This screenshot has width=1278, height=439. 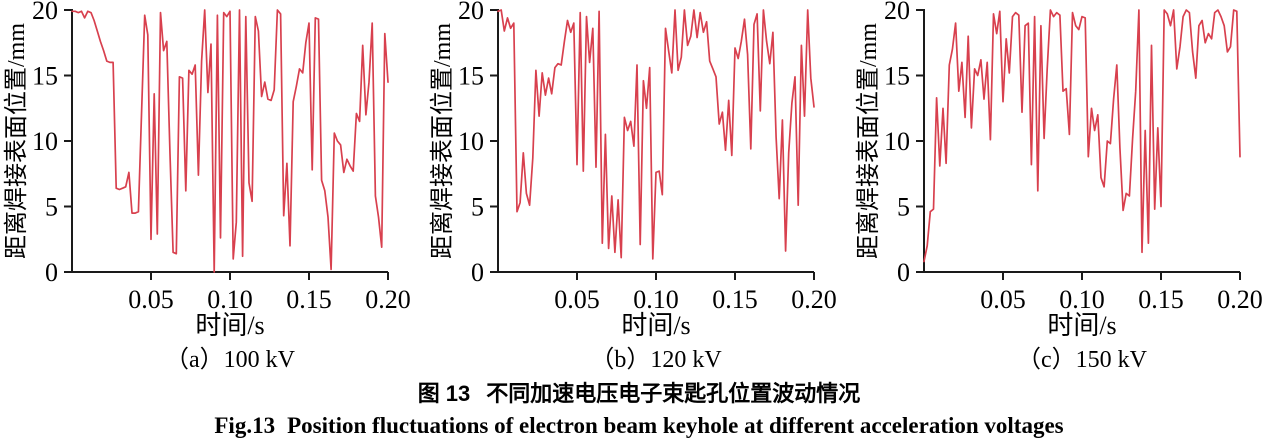 What do you see at coordinates (230, 360) in the screenshot?
I see `chart-a-panel-label: （a）100 kV` at bounding box center [230, 360].